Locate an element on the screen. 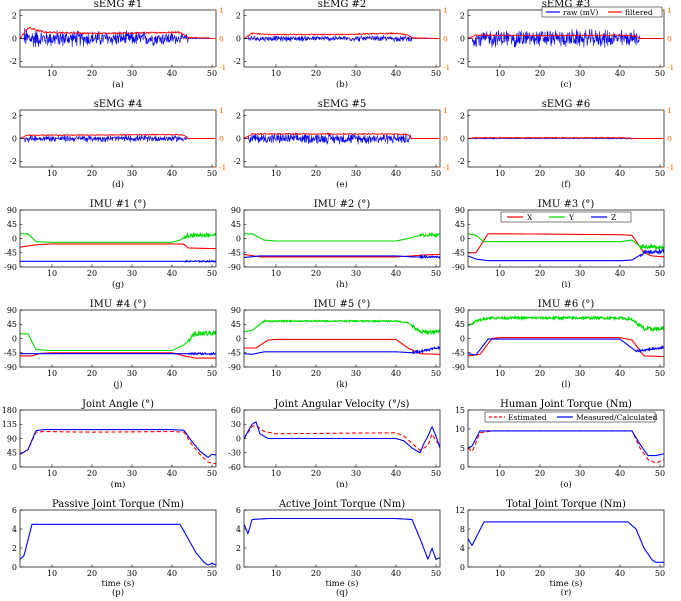 The height and width of the screenshot is (601, 681). panel-angle: Joint Angle (°) (m) 10 20 30 40 50 0 45 90 135 180 is located at coordinates (109, 444).